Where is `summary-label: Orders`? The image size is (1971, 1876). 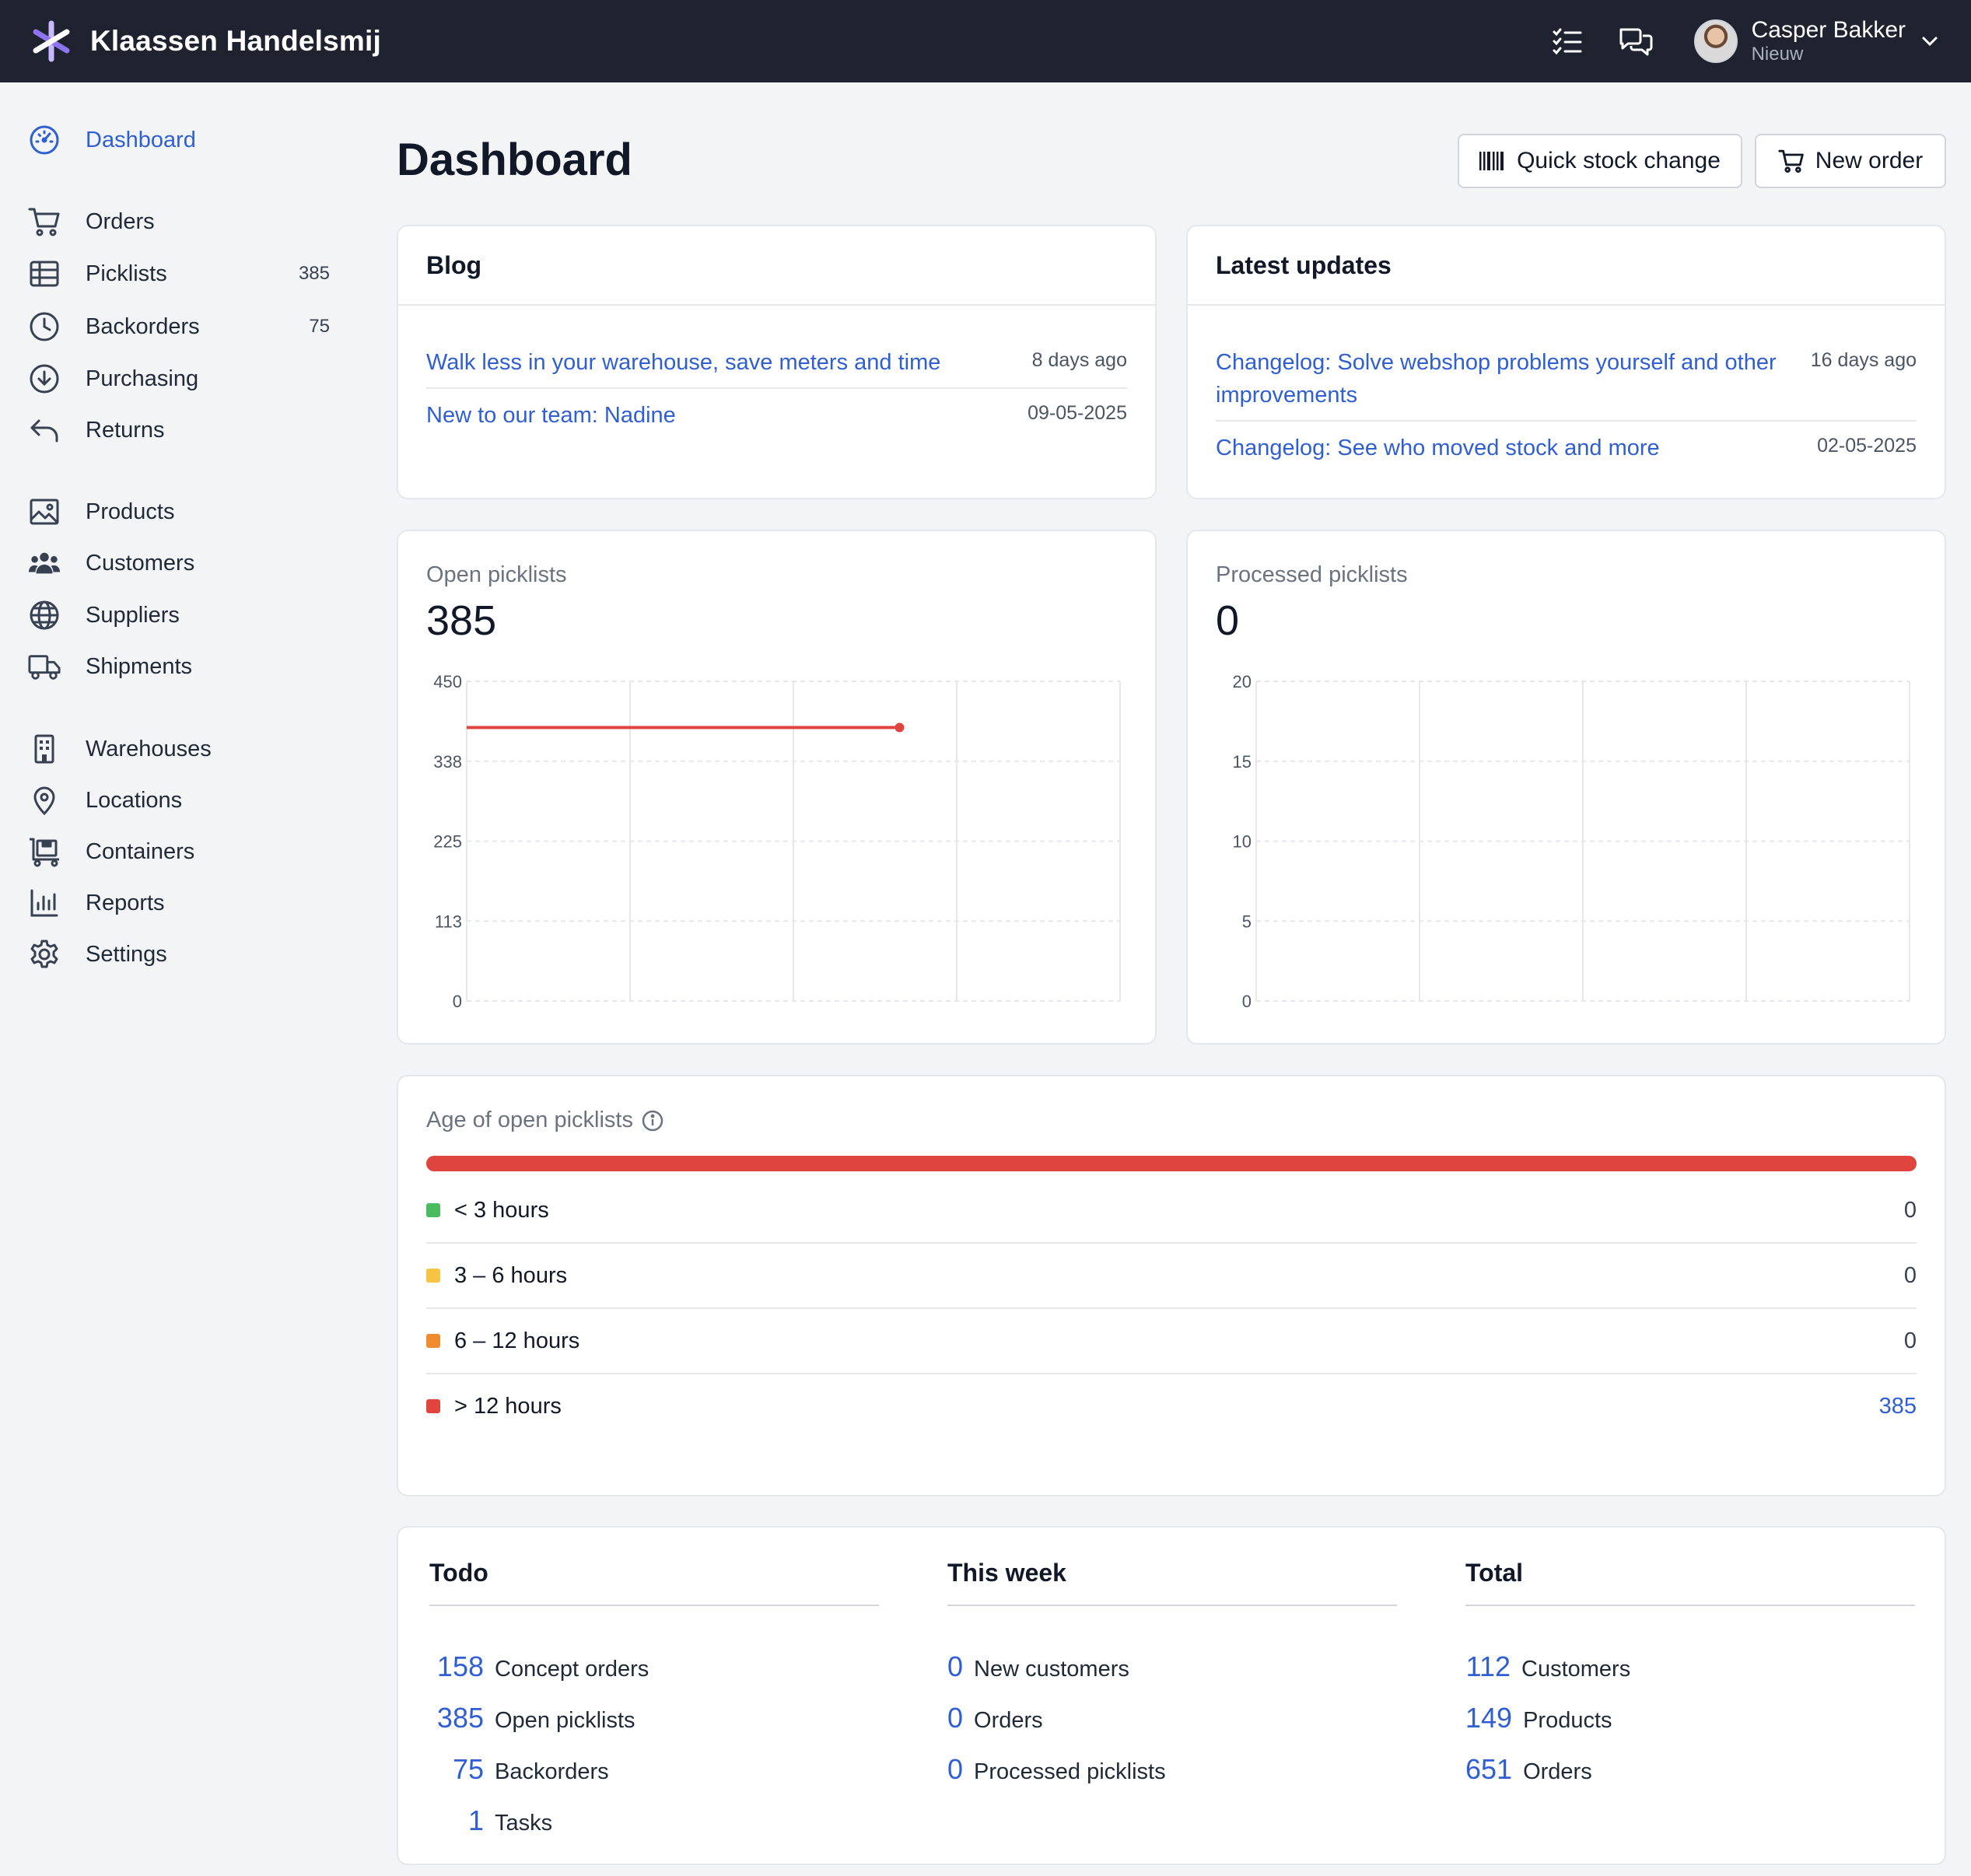 summary-label: Orders is located at coordinates (1557, 1772).